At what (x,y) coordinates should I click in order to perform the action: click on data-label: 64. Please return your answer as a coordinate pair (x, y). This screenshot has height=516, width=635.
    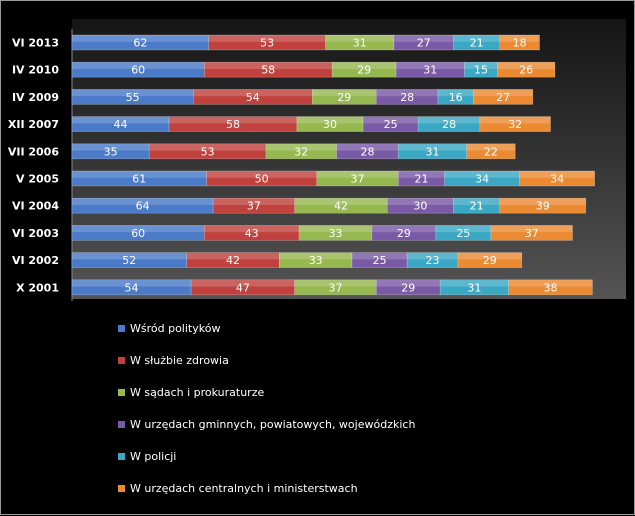
    Looking at the image, I should click on (143, 206).